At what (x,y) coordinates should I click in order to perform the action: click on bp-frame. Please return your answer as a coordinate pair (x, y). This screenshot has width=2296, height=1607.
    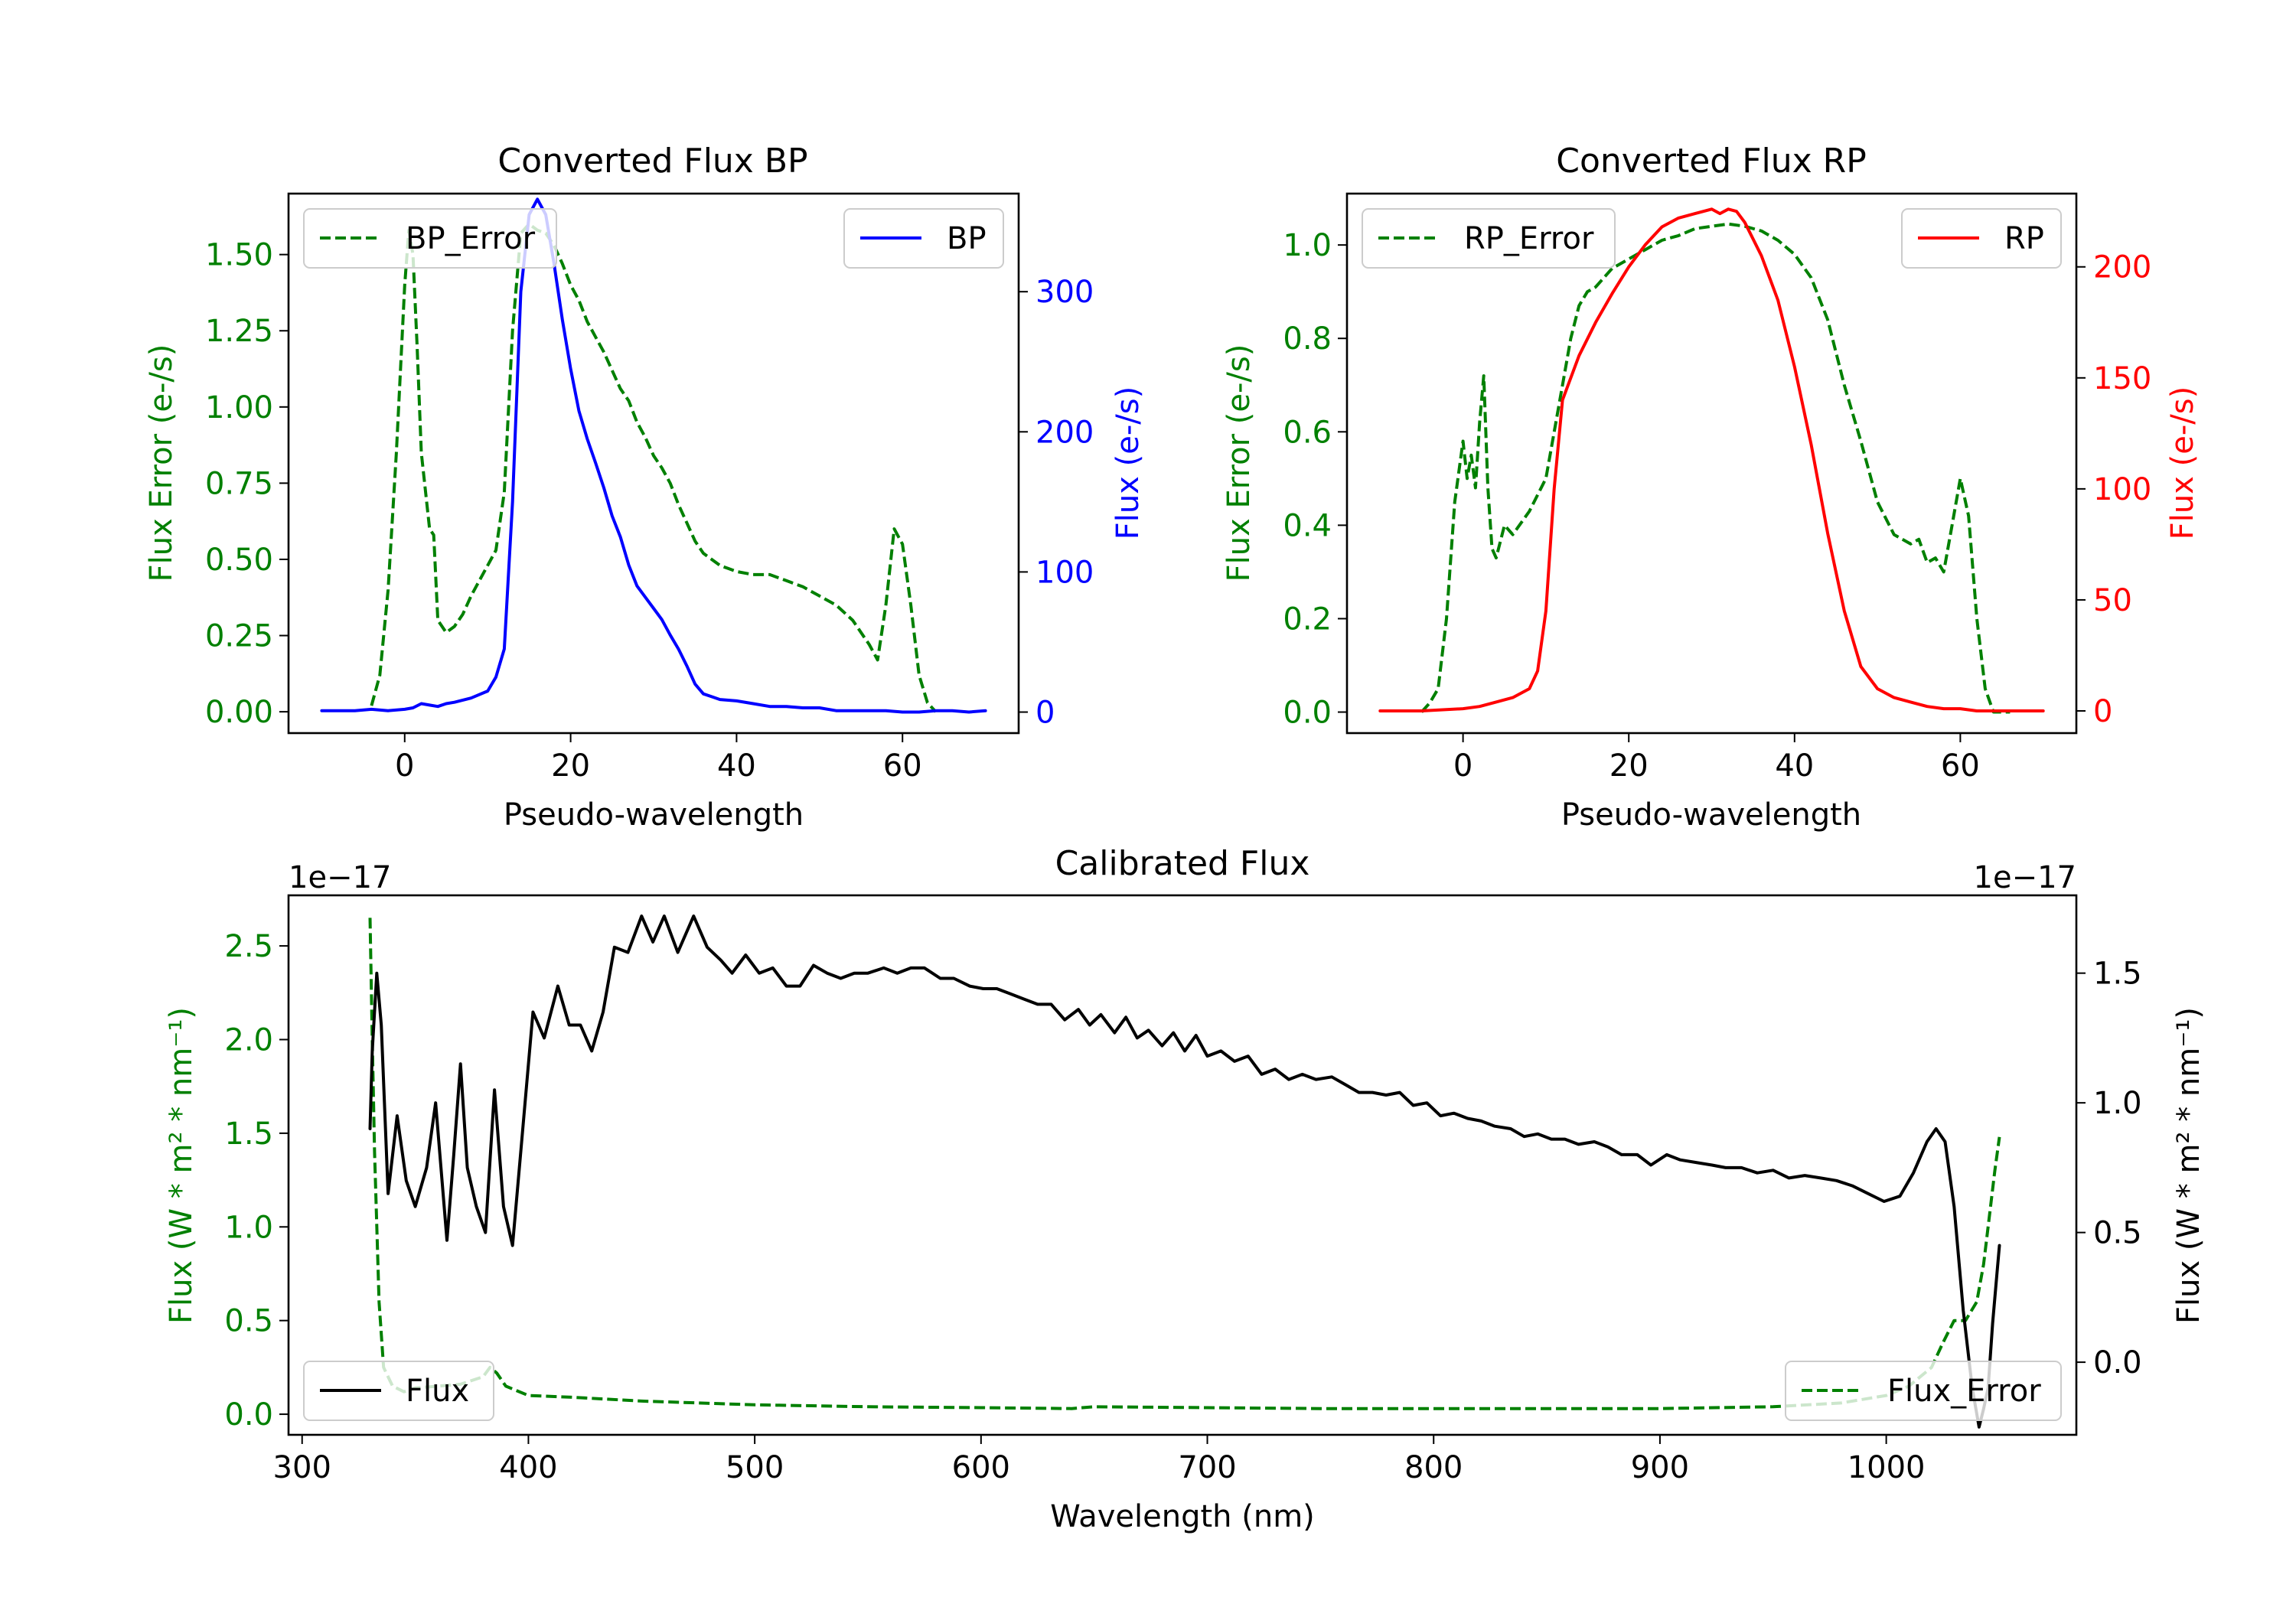
    Looking at the image, I should click on (653, 463).